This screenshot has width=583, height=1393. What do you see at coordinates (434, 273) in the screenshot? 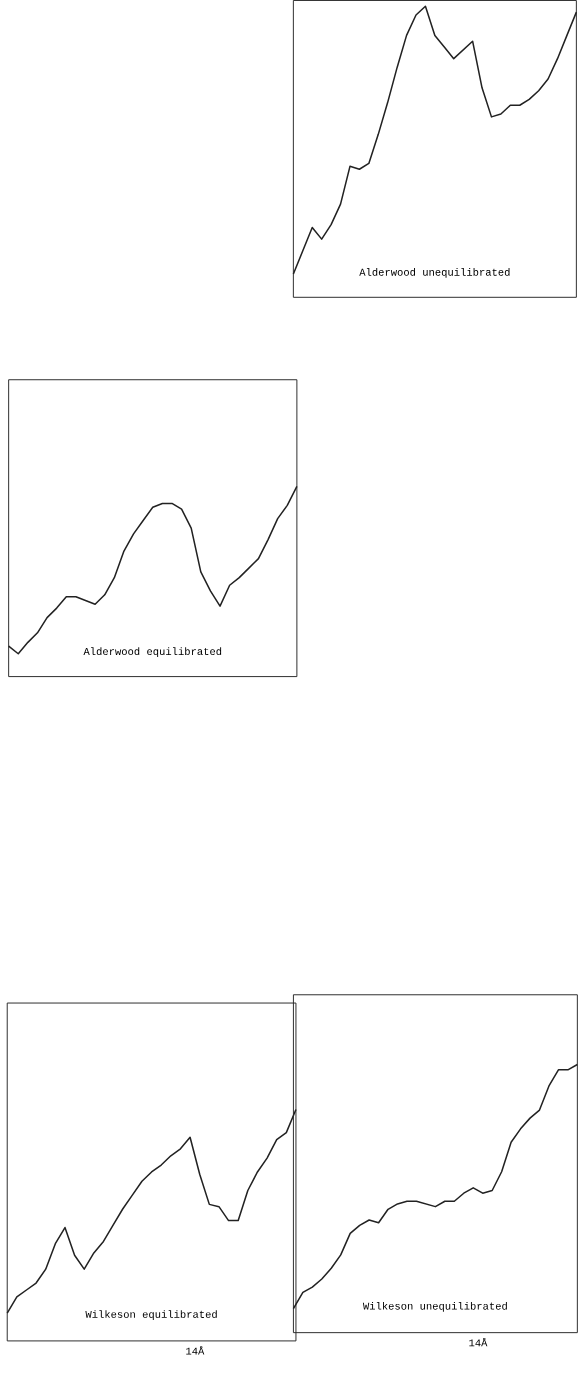
I see `text: Alderwood unequilibrated` at bounding box center [434, 273].